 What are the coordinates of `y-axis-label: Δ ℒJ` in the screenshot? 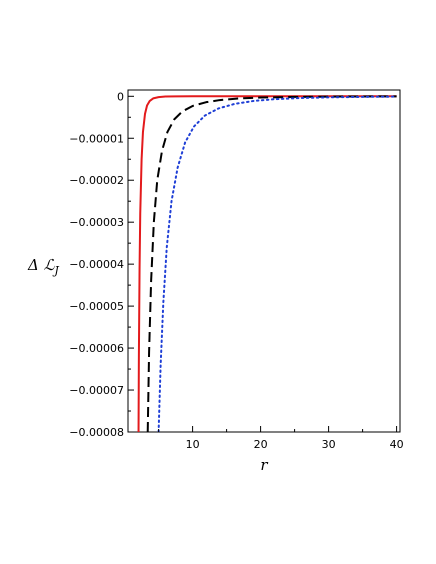 It's located at (43, 266).